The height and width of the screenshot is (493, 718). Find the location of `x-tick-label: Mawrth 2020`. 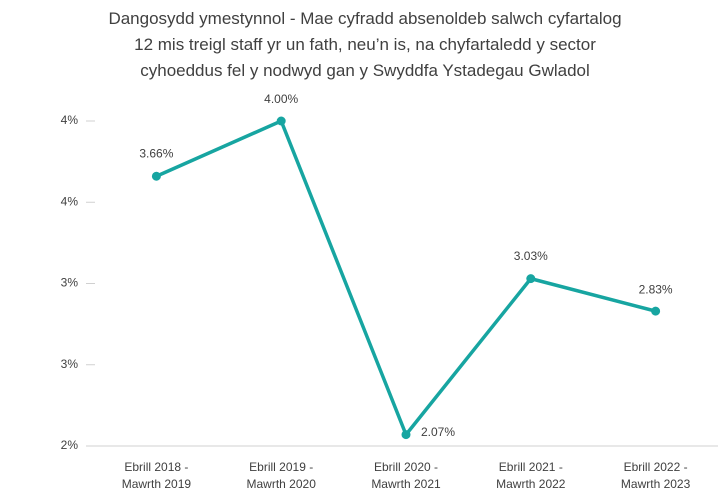

x-tick-label: Mawrth 2020 is located at coordinates (282, 484).